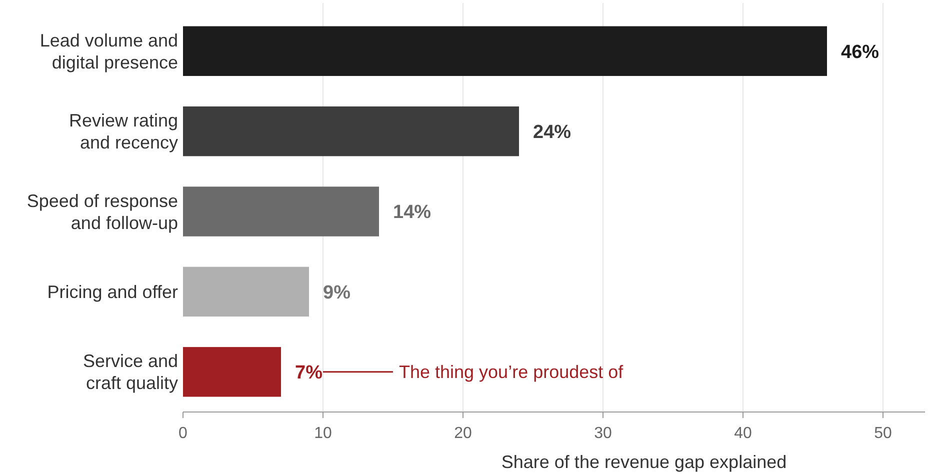 The width and height of the screenshot is (928, 474). What do you see at coordinates (860, 52) in the screenshot?
I see `data-label: 46%` at bounding box center [860, 52].